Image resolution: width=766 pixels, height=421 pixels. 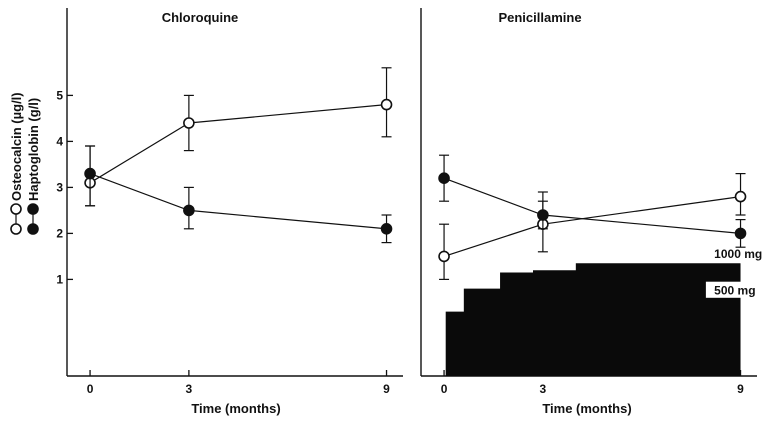 I want to click on y-tick-label: 5, so click(x=59, y=95).